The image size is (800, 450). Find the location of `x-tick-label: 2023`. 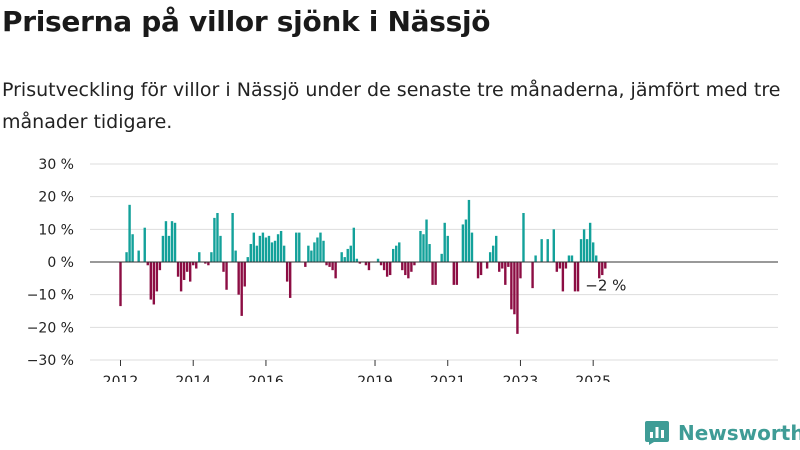

x-tick-label: 2023 is located at coordinates (521, 378).